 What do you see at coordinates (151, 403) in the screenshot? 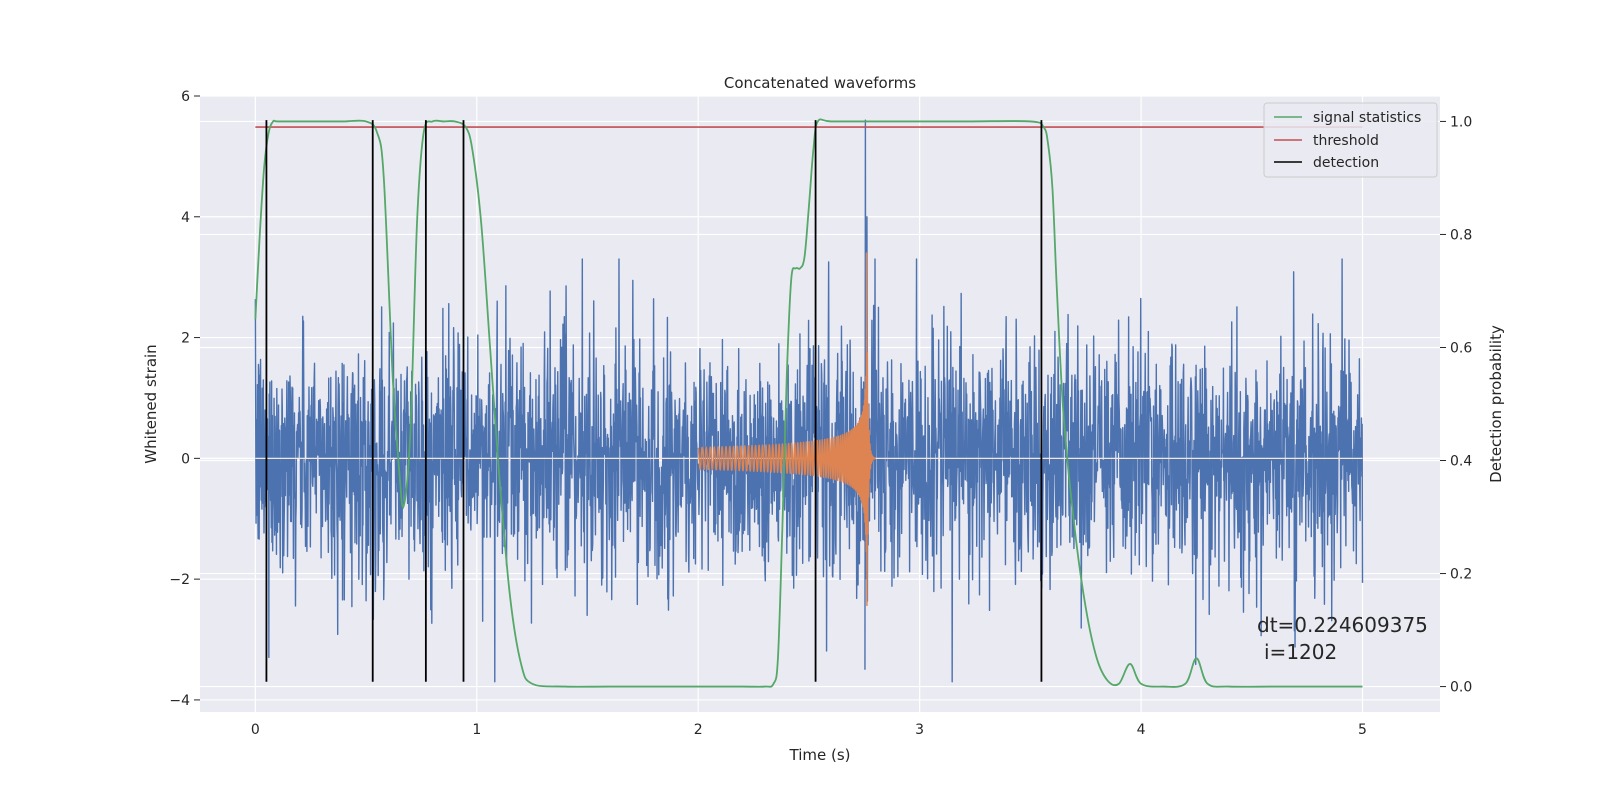
I see `y-axis-label: Whitened strain` at bounding box center [151, 403].